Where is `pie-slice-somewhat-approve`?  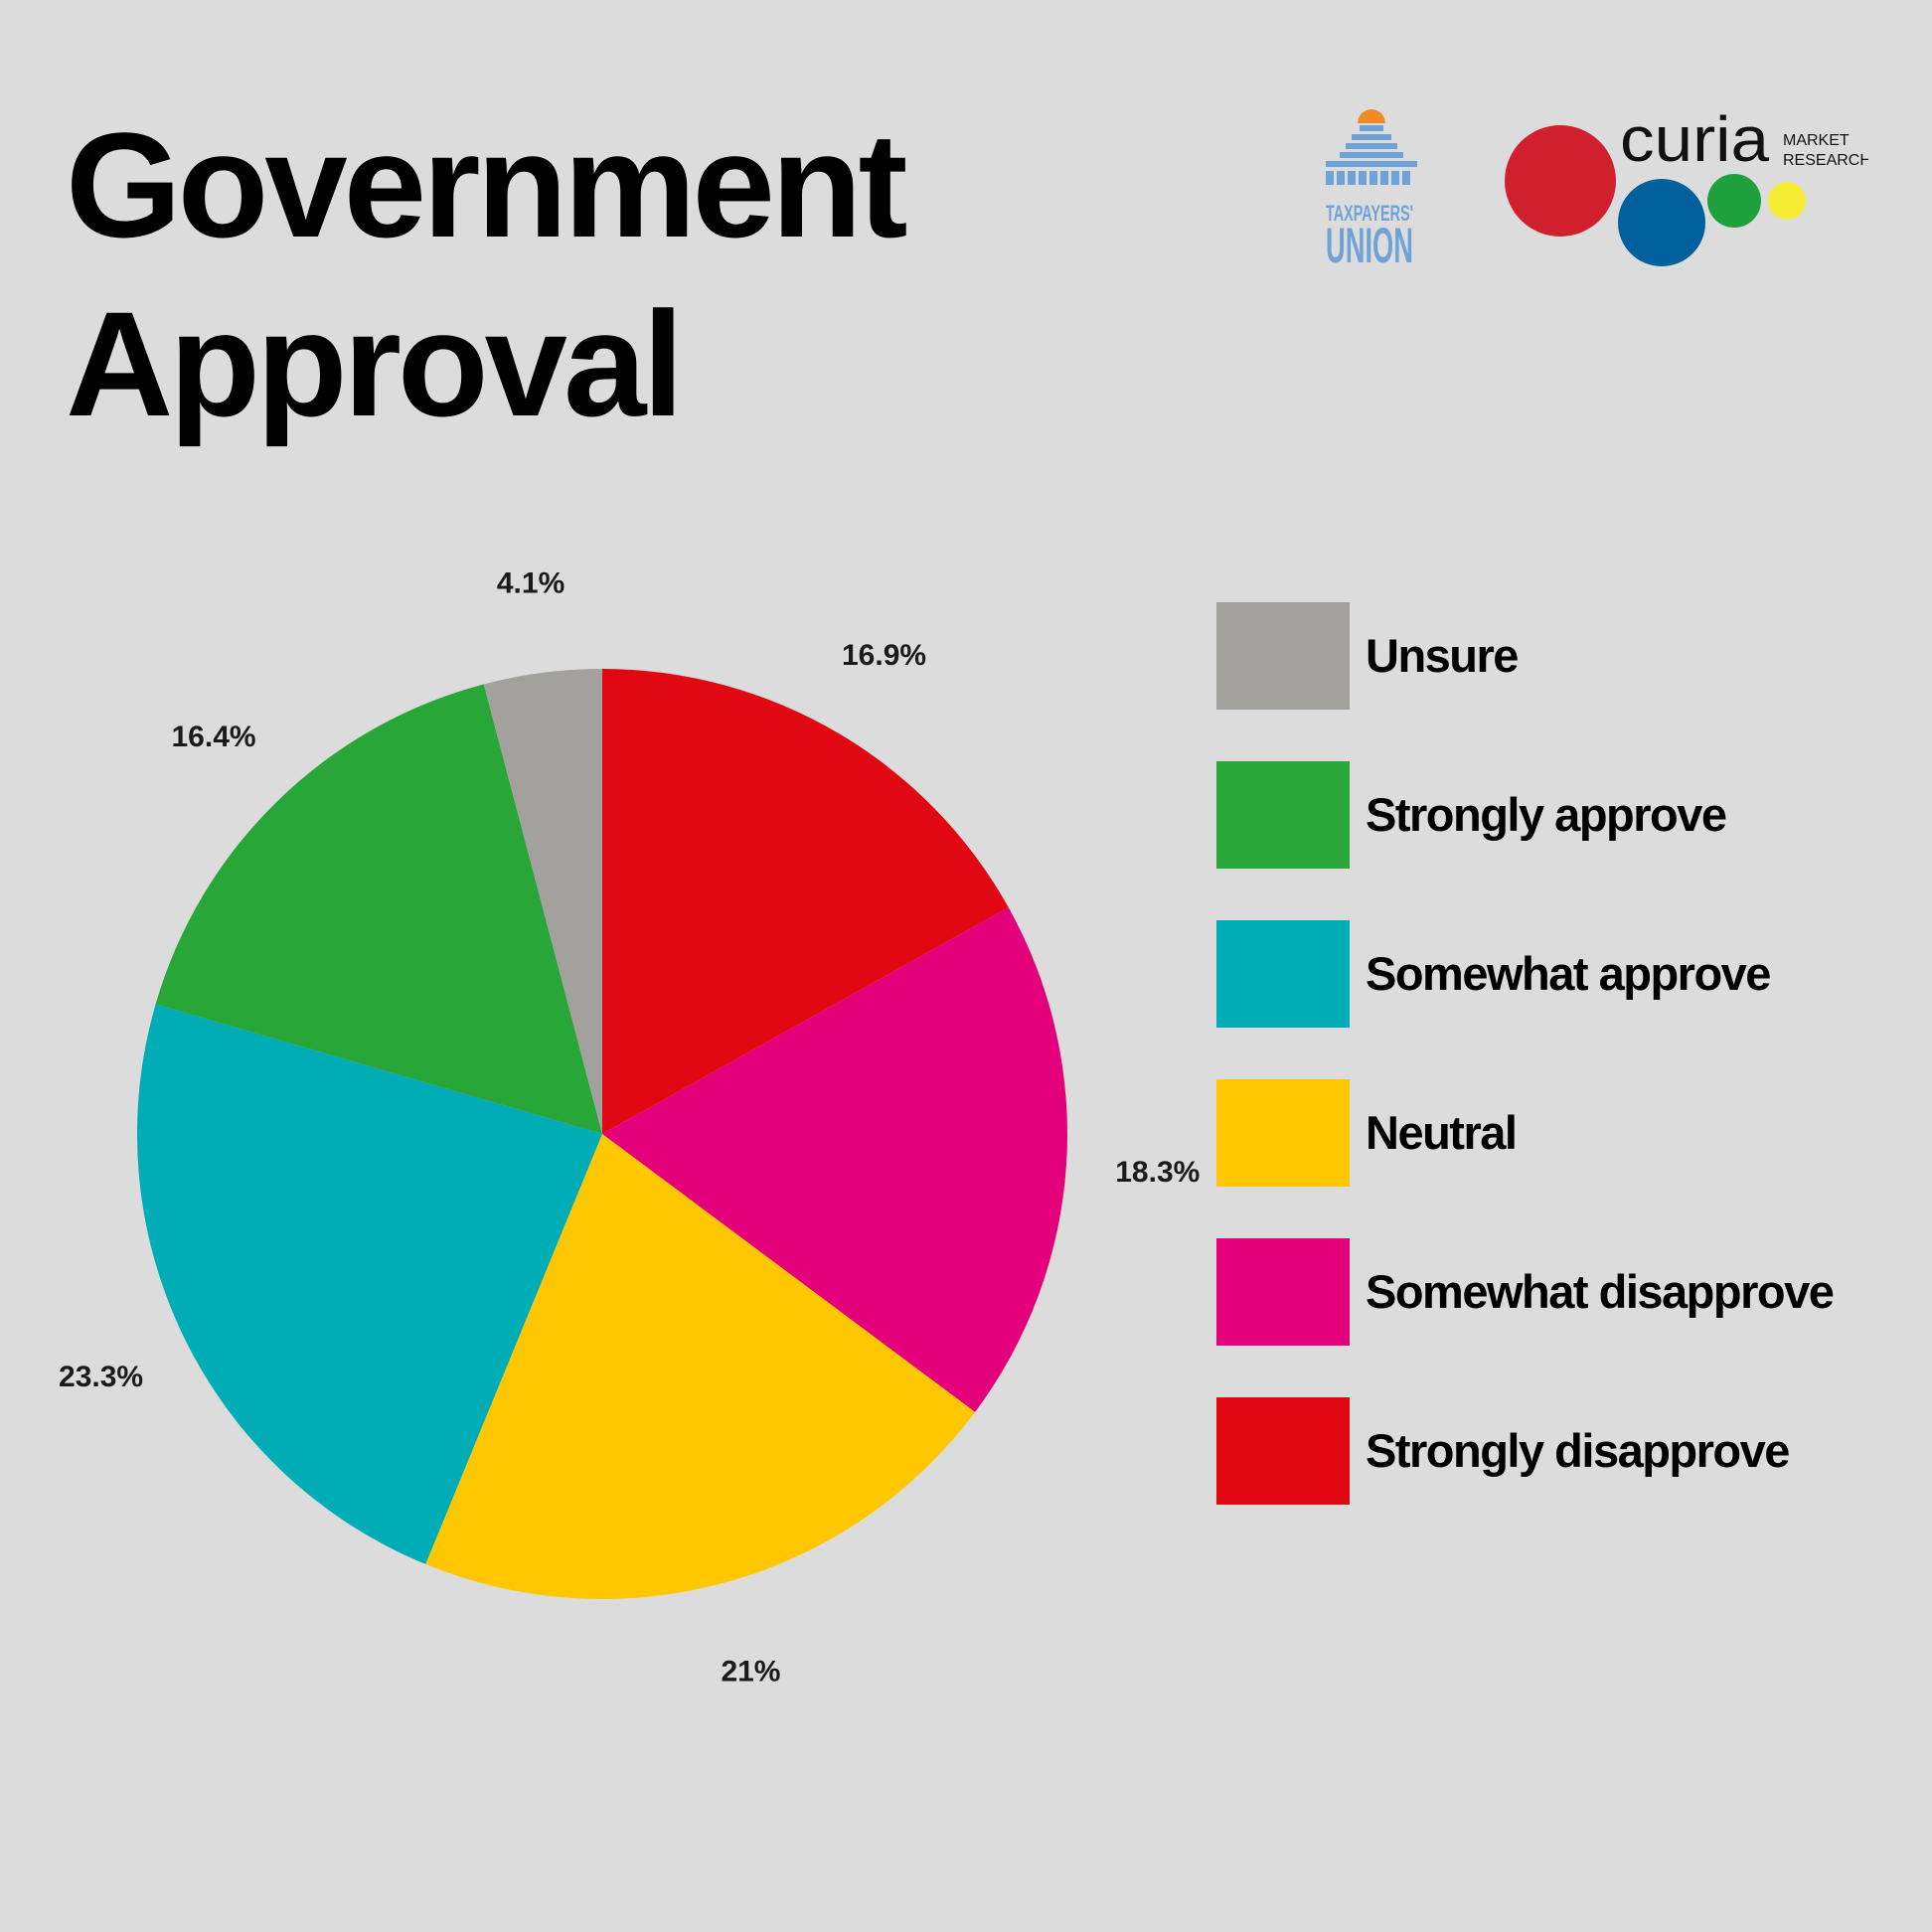 pie-slice-somewhat-approve is located at coordinates (370, 1284).